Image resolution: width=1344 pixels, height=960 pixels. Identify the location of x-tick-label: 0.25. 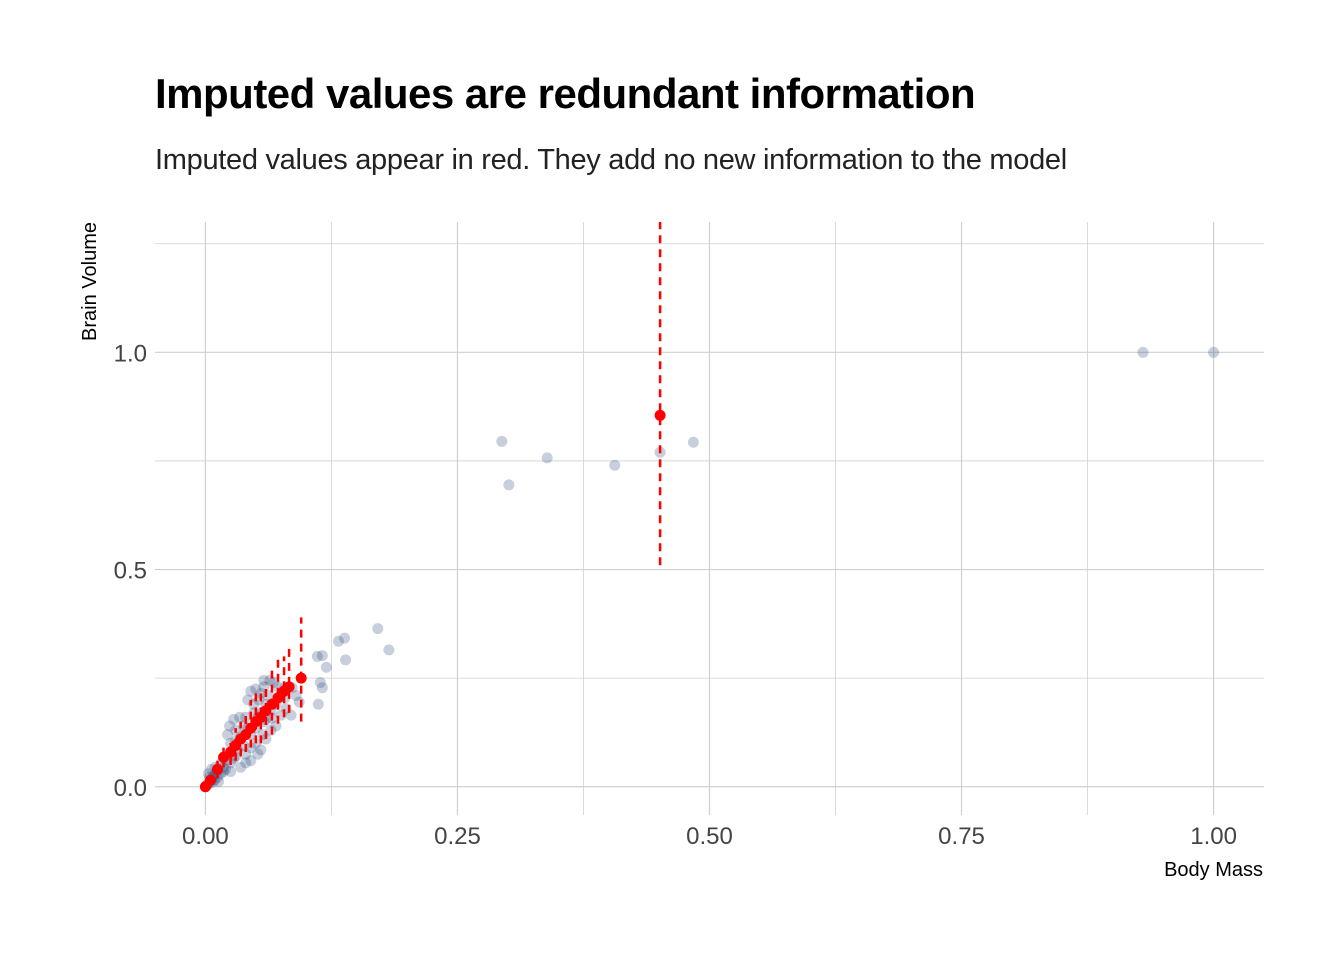
(457, 836).